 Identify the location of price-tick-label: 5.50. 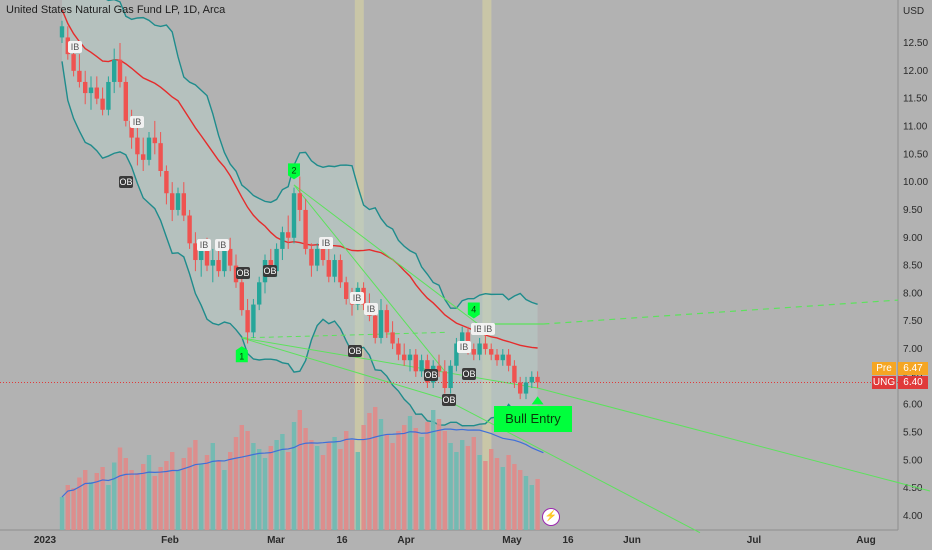
(913, 433).